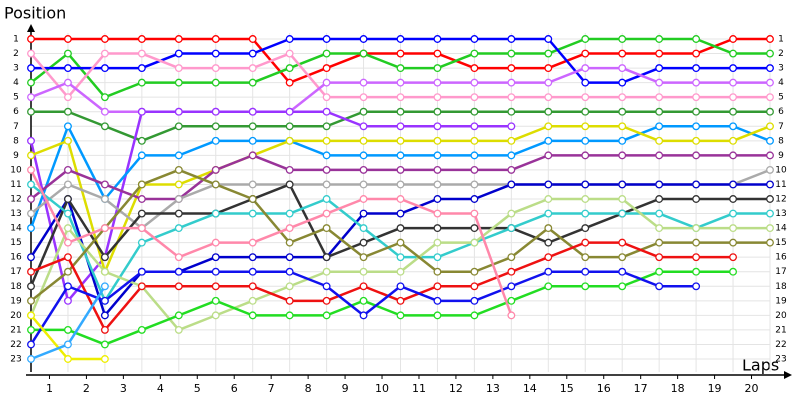  Describe the element at coordinates (15, 200) in the screenshot. I see `y-tick-label: 12` at that location.